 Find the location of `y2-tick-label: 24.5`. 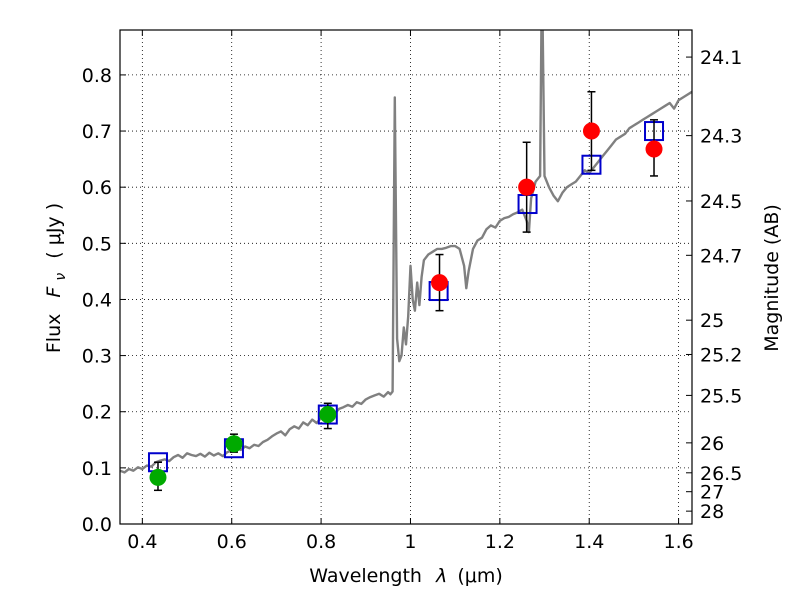

y2-tick-label: 24.5 is located at coordinates (721, 202).